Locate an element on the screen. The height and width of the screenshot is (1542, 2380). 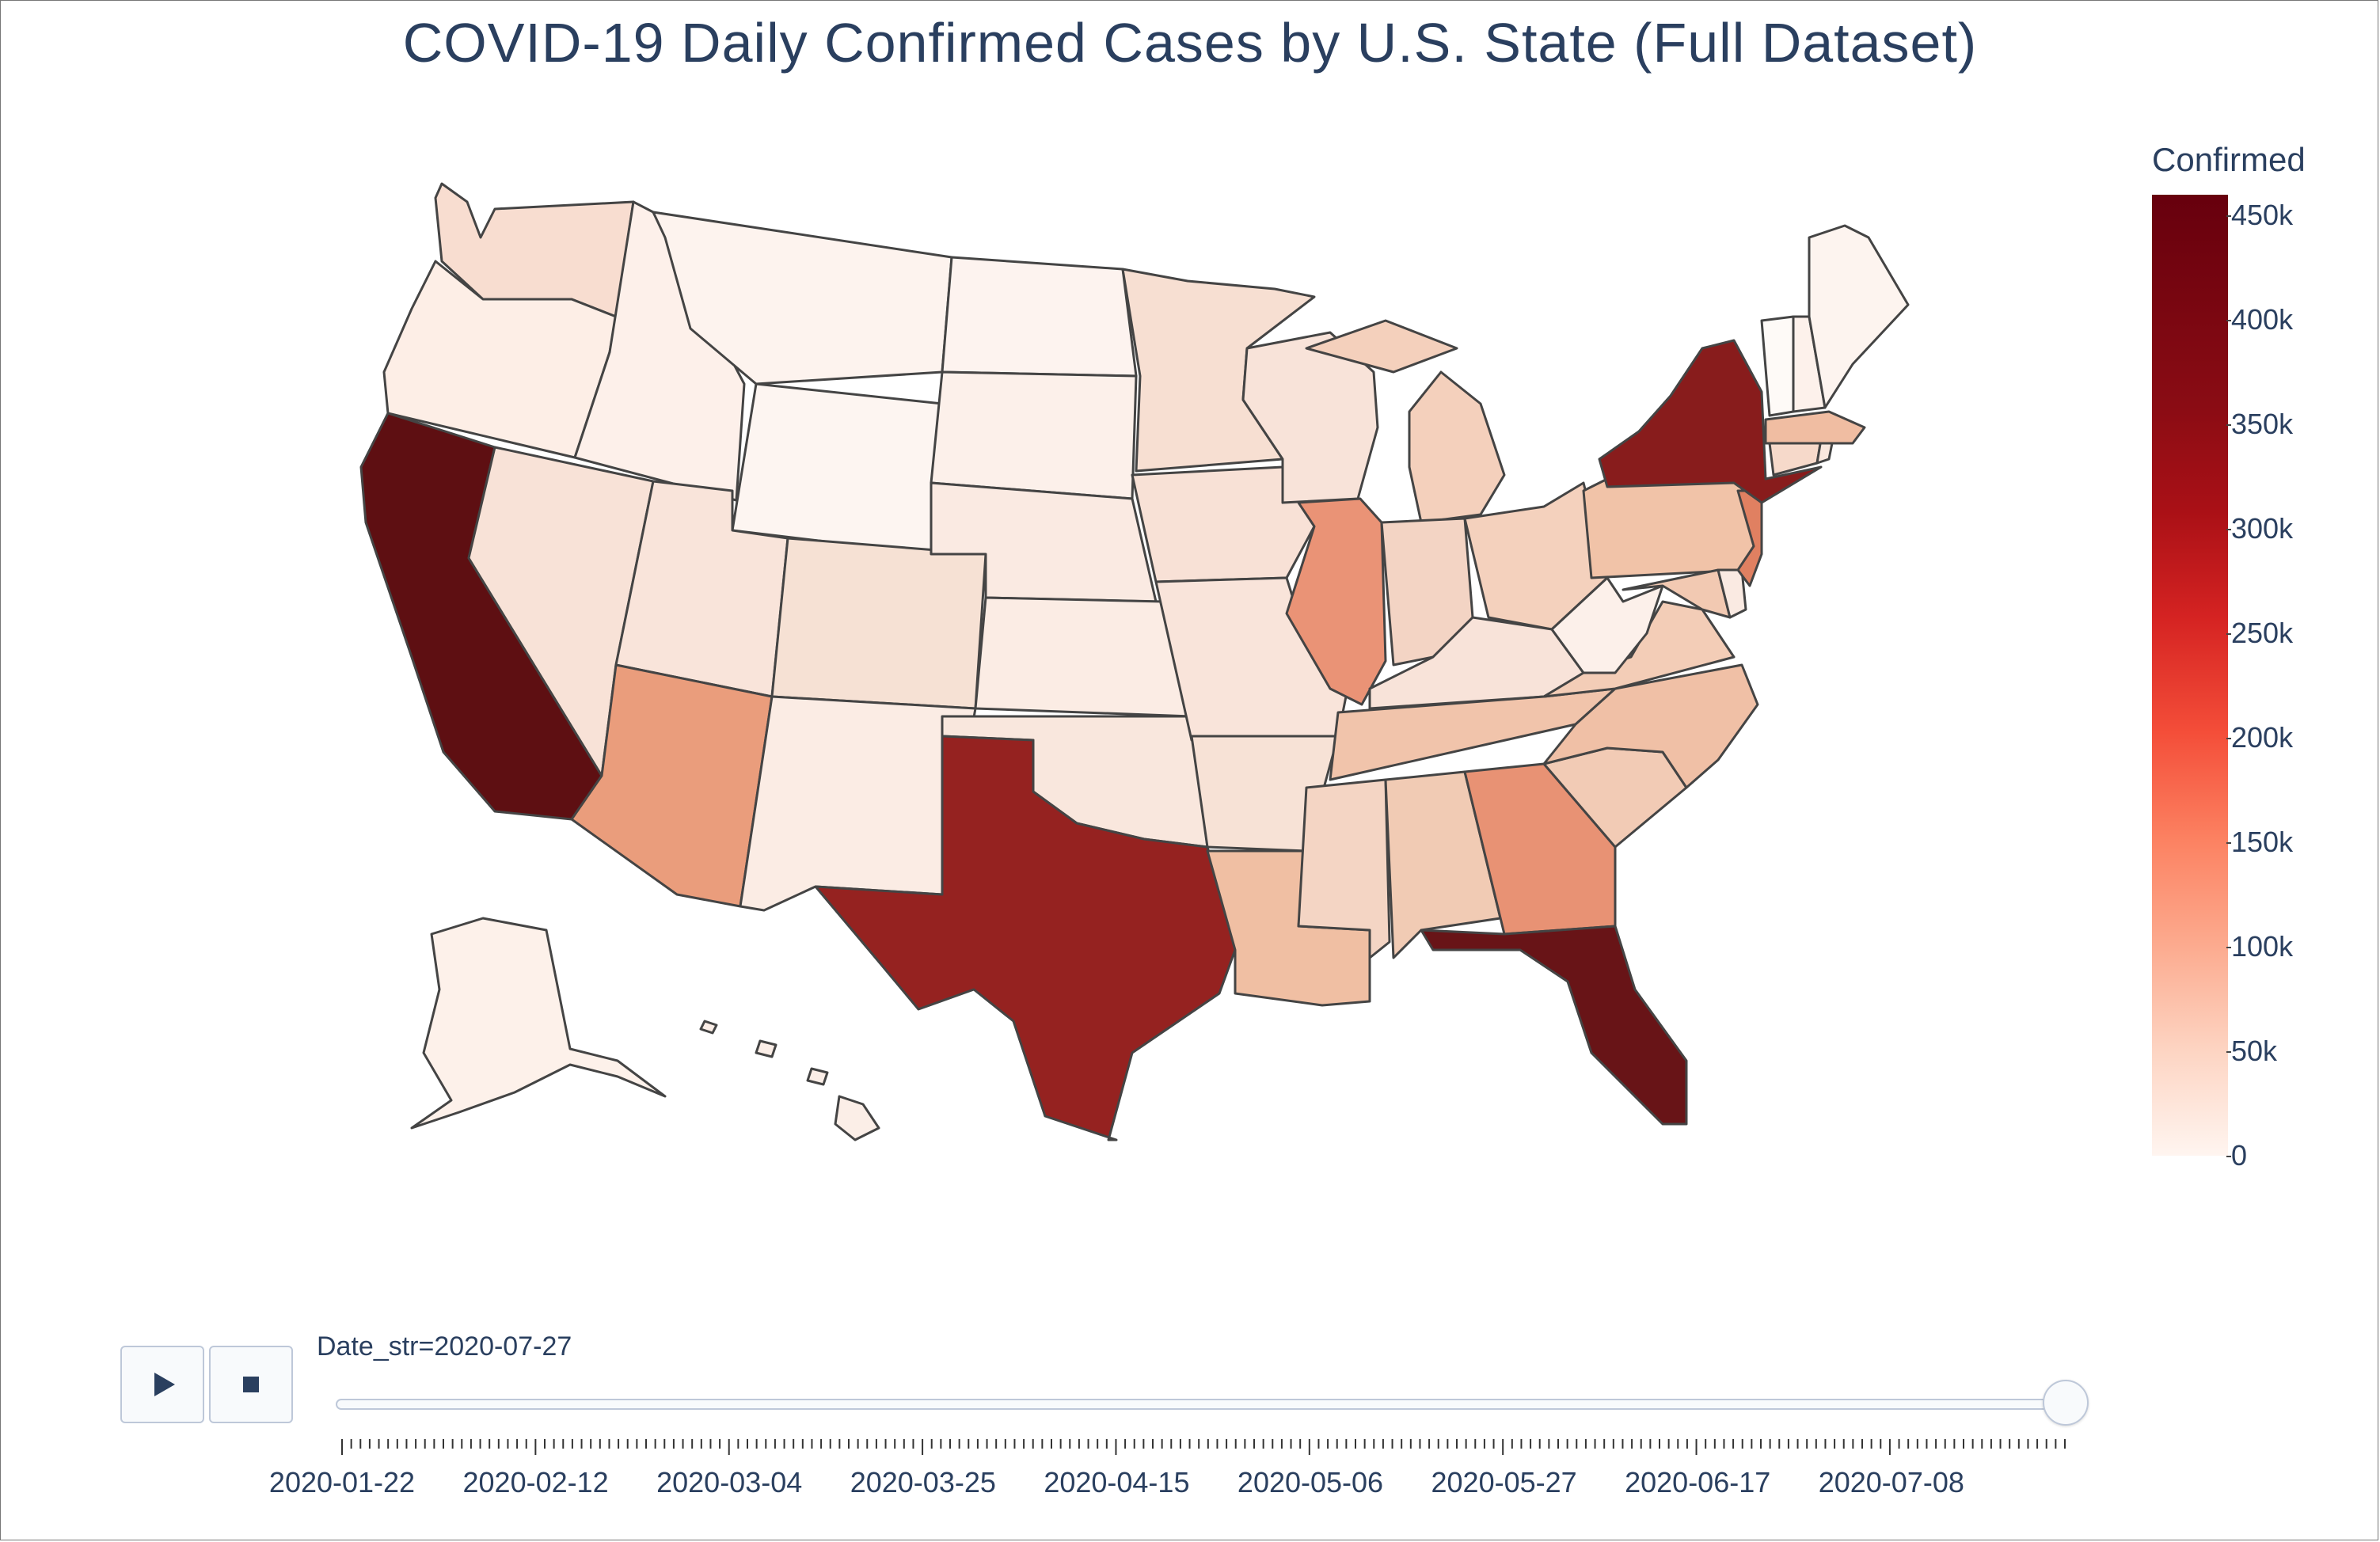
colorbar-tick-label: 300k is located at coordinates (2260, 528).